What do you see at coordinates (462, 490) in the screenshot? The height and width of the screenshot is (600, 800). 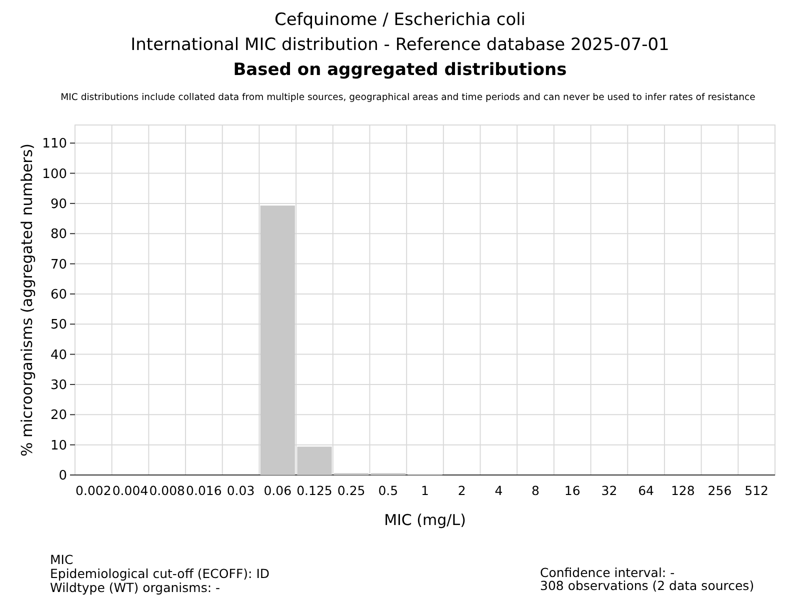 I see `x-tick-label: 2` at bounding box center [462, 490].